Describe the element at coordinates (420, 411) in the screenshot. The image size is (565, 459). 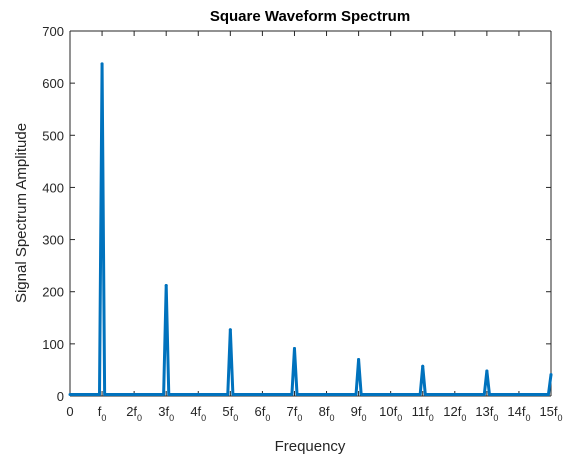
I see `x-tick-label-base: 11f` at that location.